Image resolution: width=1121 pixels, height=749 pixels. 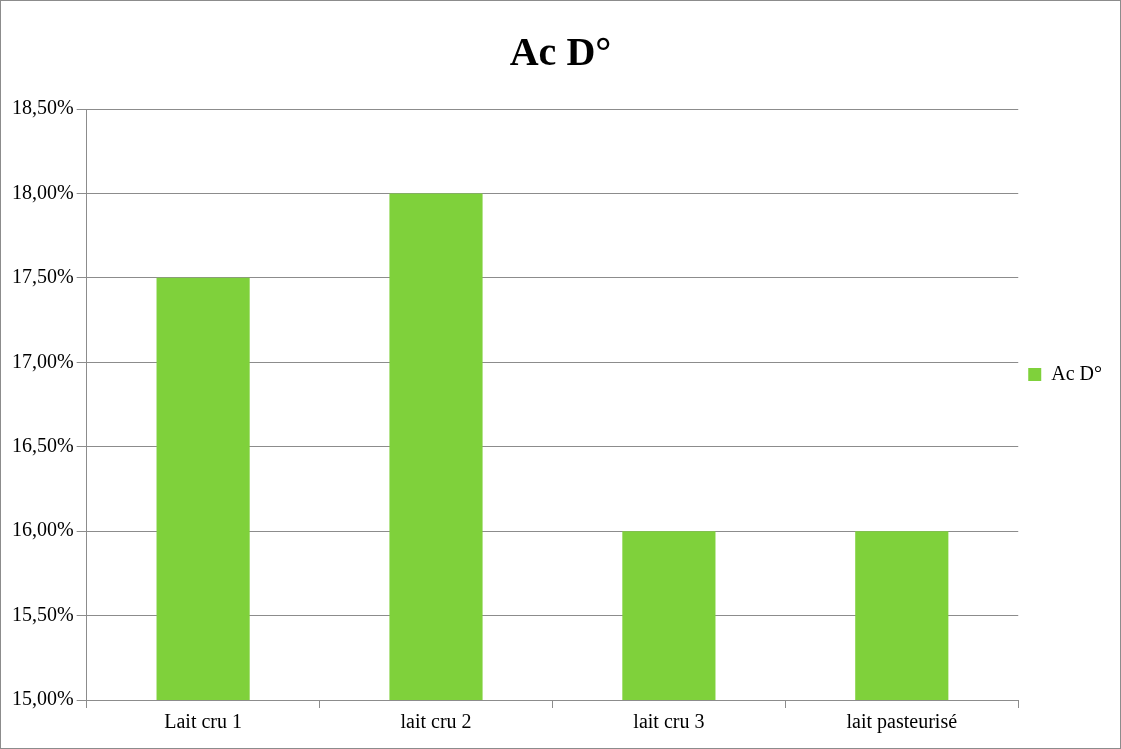 I want to click on chart-title: Ac D°, so click(x=560, y=52).